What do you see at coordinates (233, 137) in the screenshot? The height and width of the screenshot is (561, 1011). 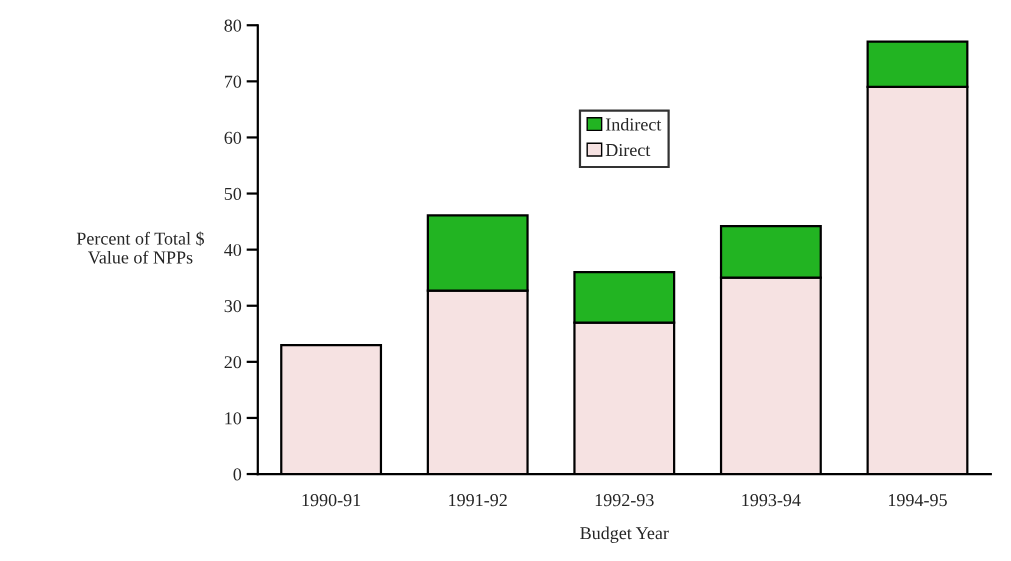 I see `y-tick-label: 60` at bounding box center [233, 137].